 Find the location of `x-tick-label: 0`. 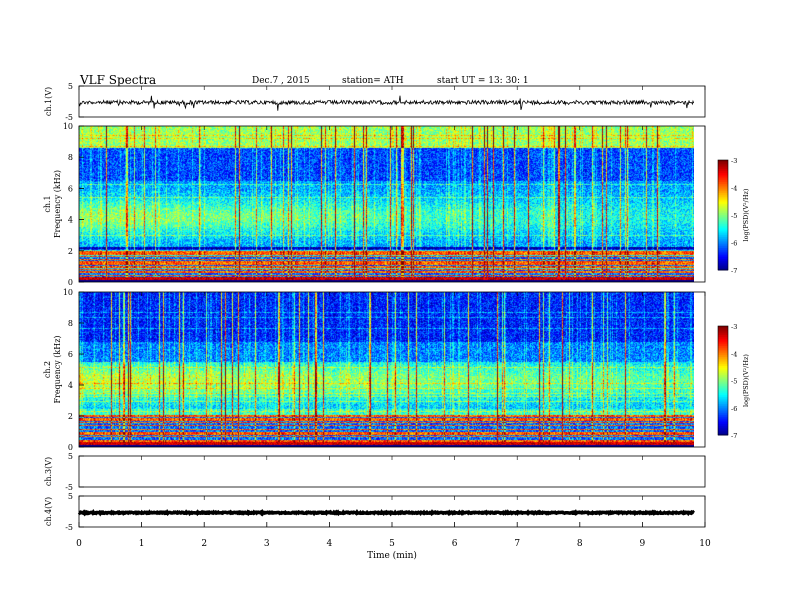

x-tick-label: 0 is located at coordinates (79, 544).